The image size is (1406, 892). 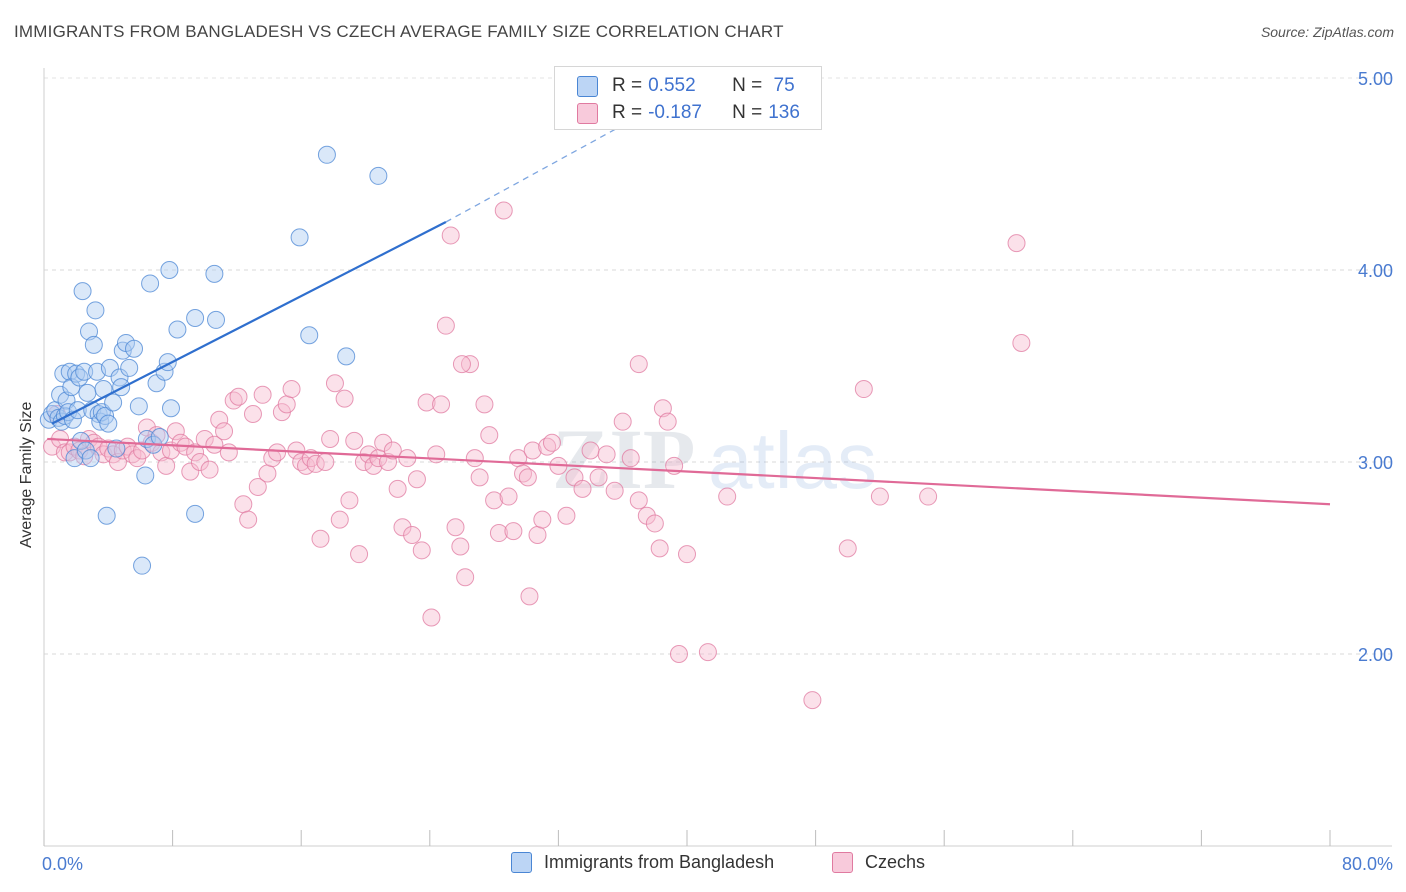 I want to click on legend-swatch-blue, so click(x=521, y=862).